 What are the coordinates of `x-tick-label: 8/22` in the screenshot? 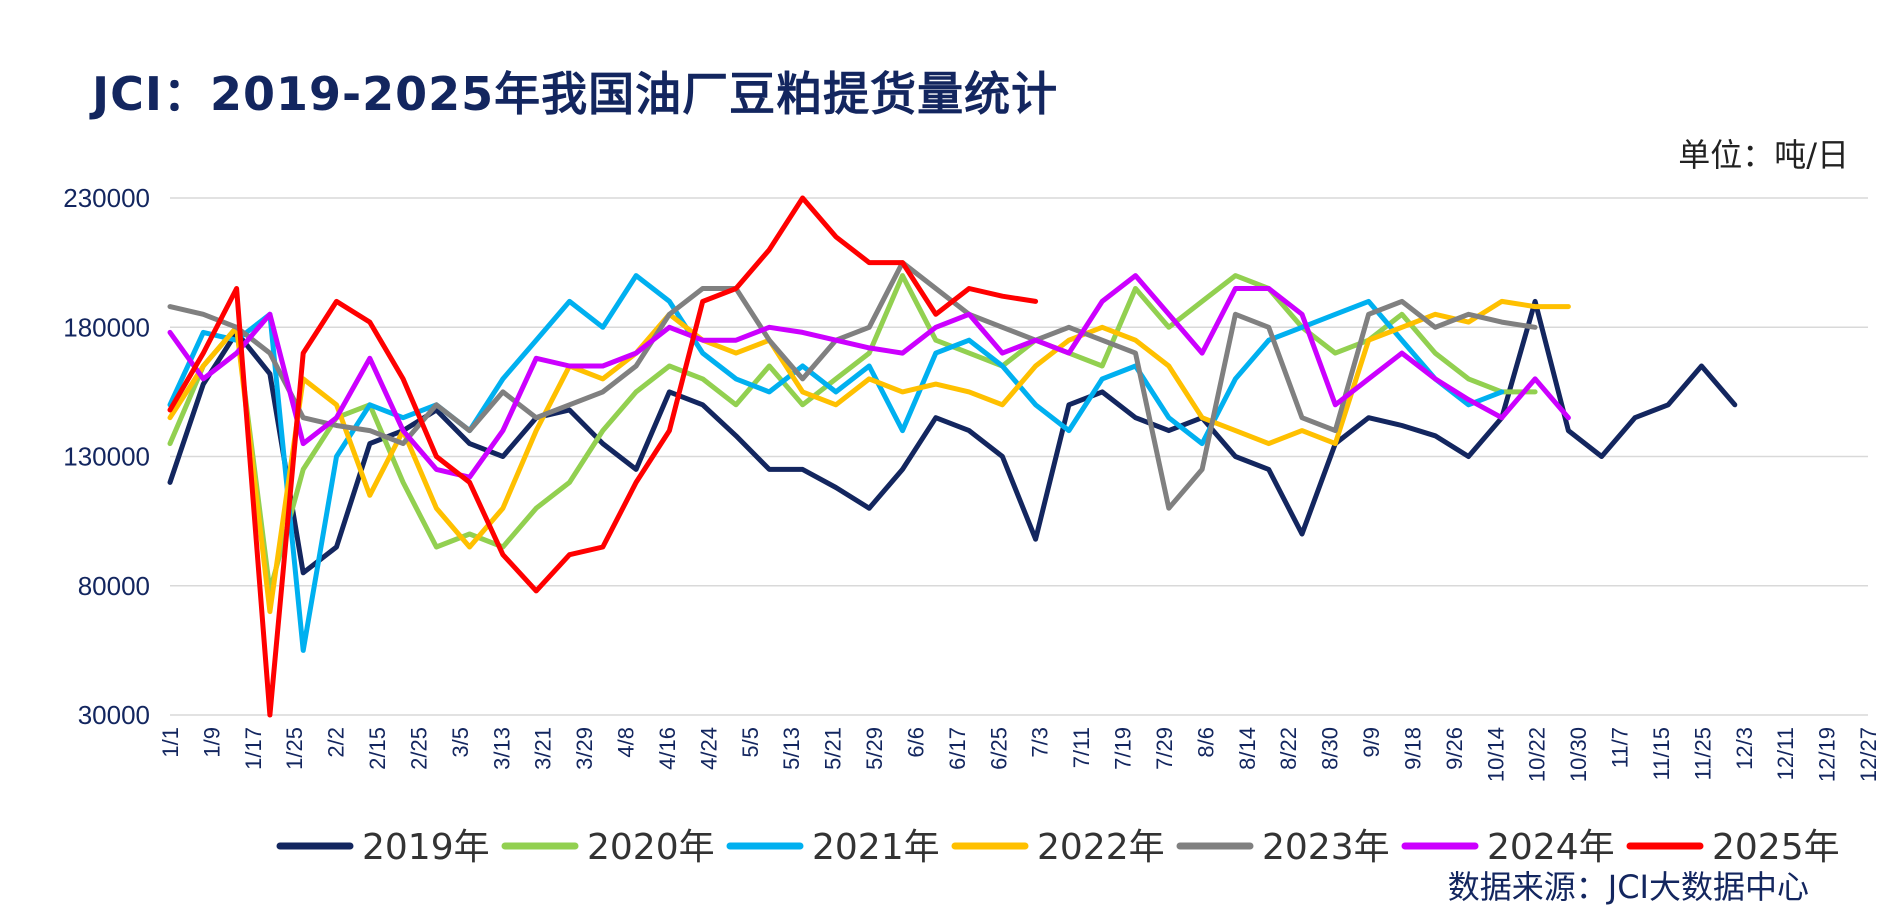 It's located at (1288, 748).